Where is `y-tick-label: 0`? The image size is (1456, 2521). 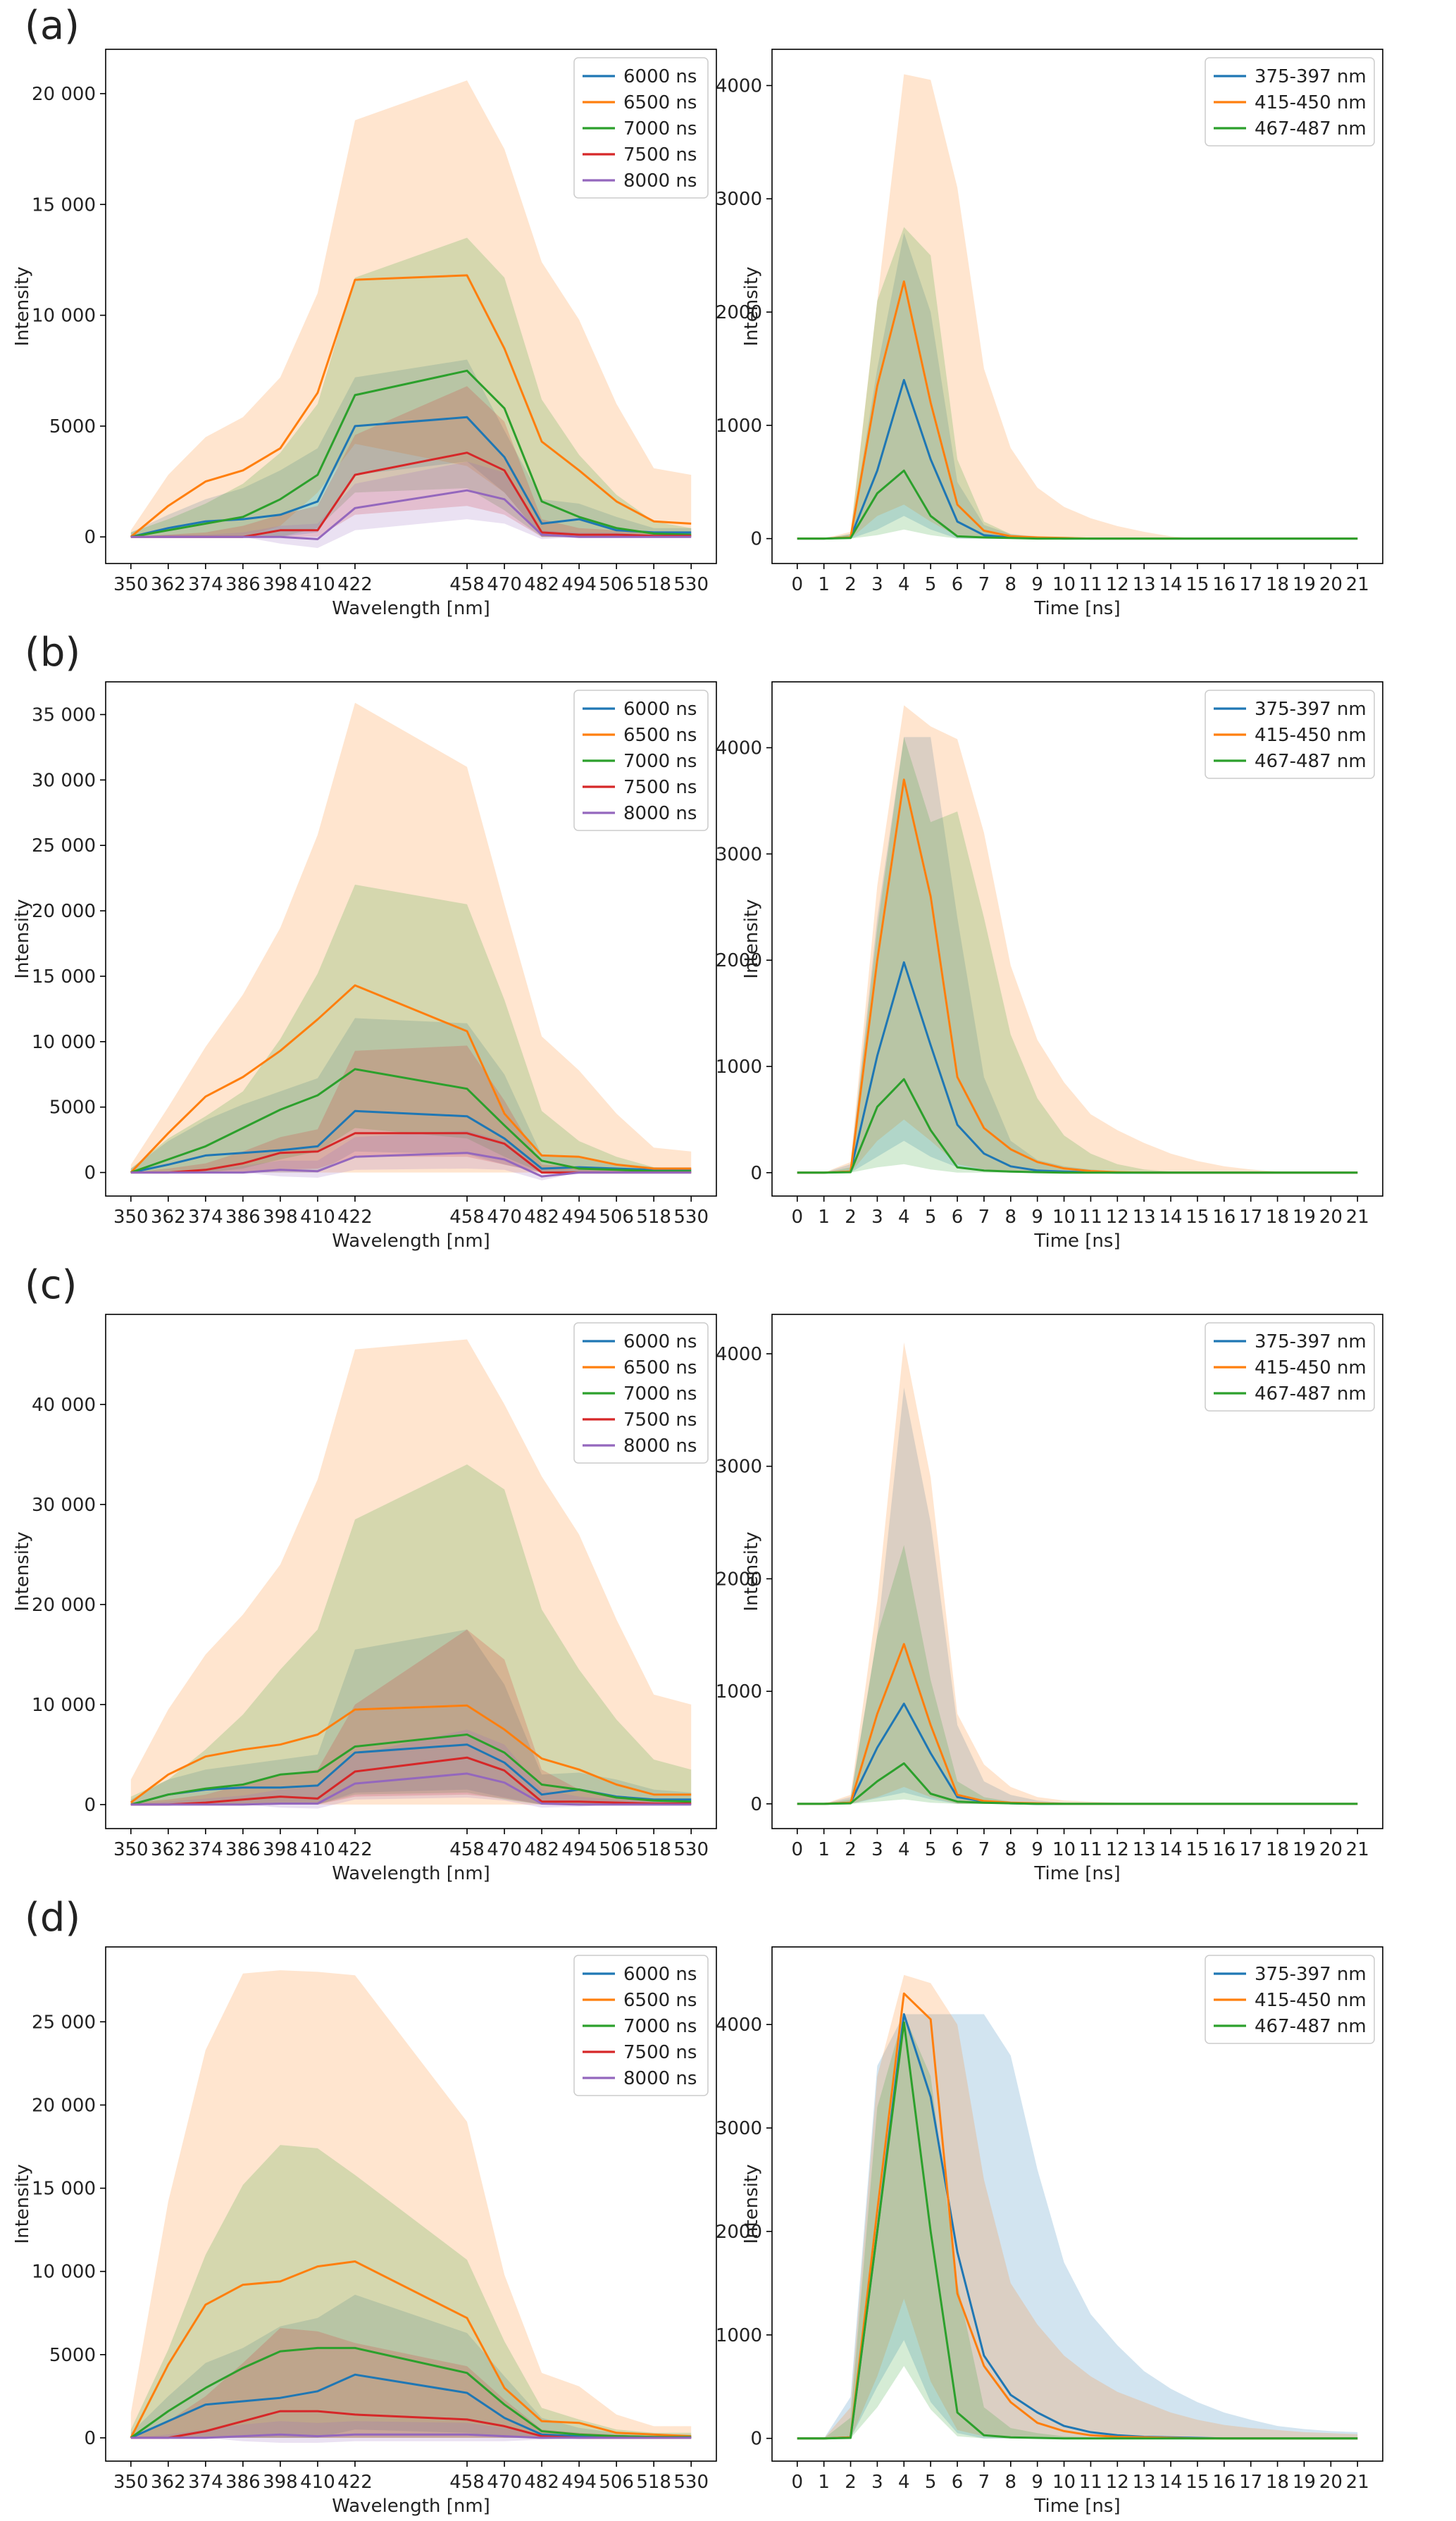
y-tick-label: 0 is located at coordinates (90, 1173).